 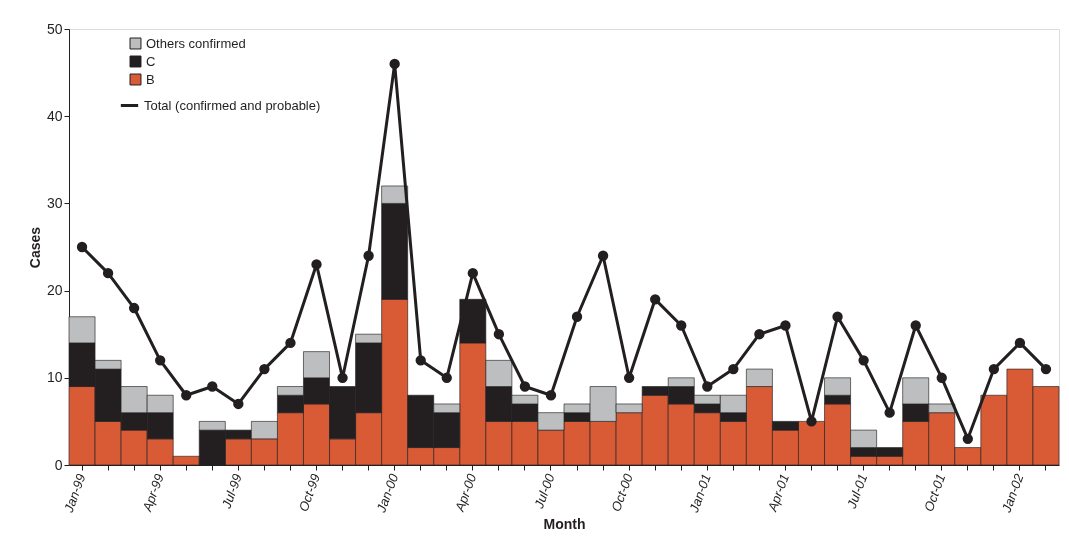 What do you see at coordinates (309, 492) in the screenshot?
I see `x-tick-label: Oct-99` at bounding box center [309, 492].